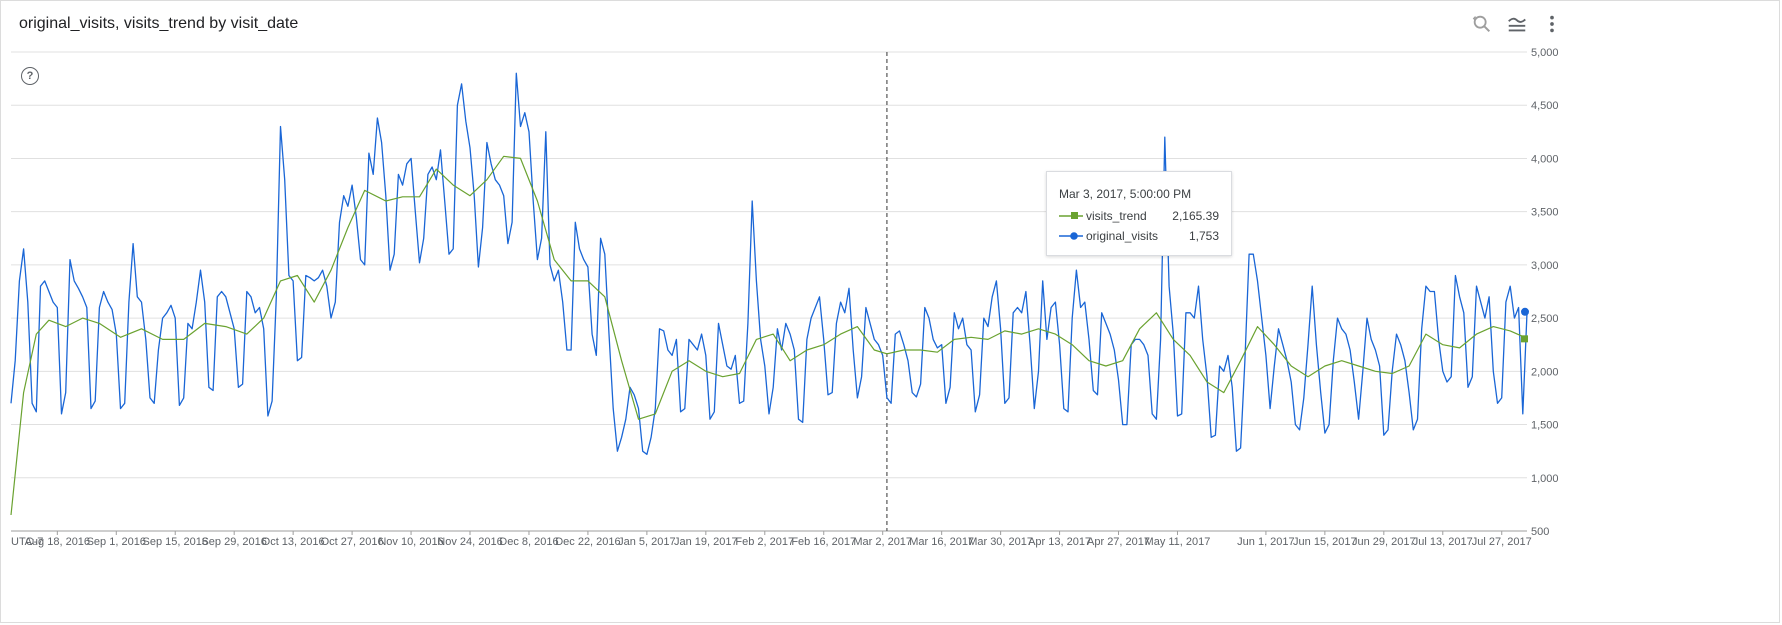  I want to click on x-tick-label: Feb 2, 2017, so click(764, 542).